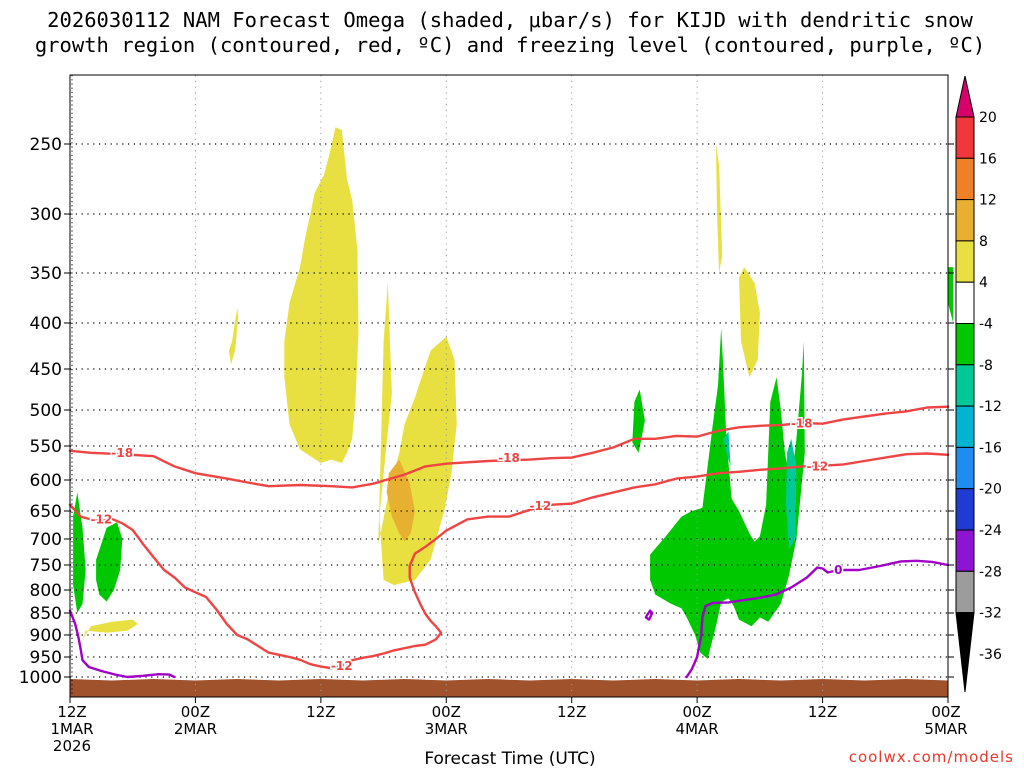  What do you see at coordinates (931, 757) in the screenshot?
I see `watermark-text: coolwx.com/models` at bounding box center [931, 757].